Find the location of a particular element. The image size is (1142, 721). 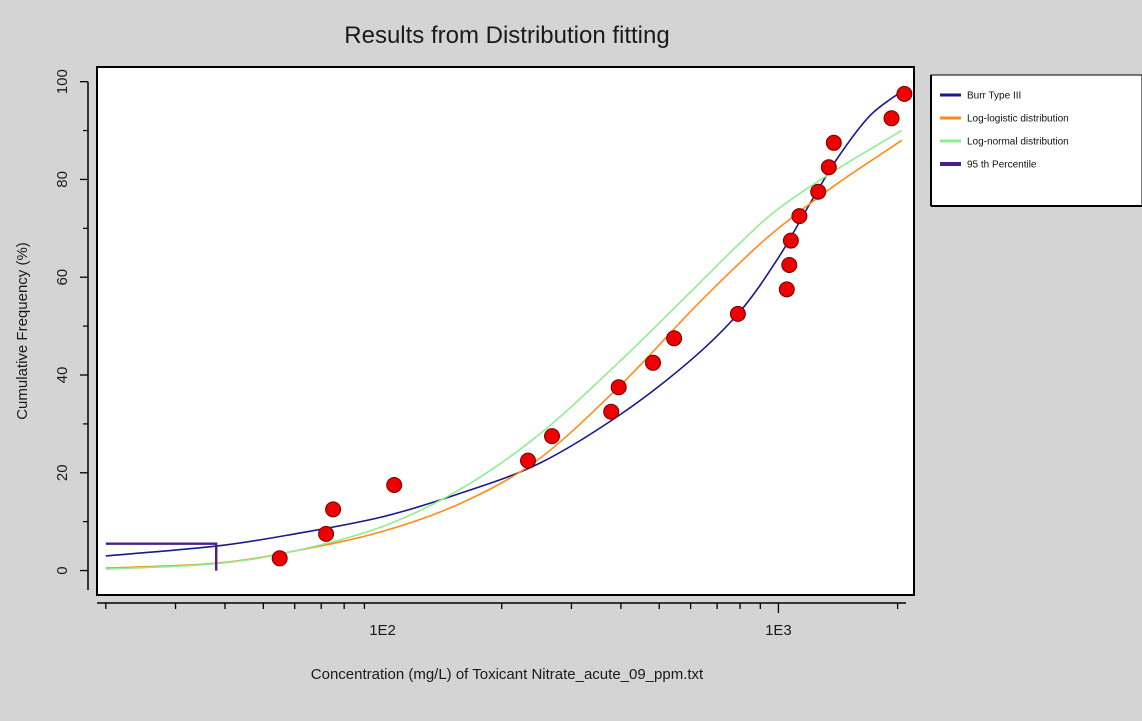

legend-label: Log-normal distribution is located at coordinates (1018, 142).